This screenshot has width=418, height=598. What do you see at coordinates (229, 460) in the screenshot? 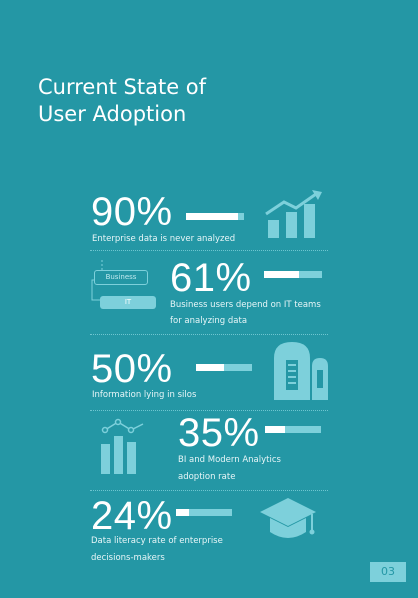
I see `stat-description-35-line1: BI and Modern Analytics` at bounding box center [229, 460].